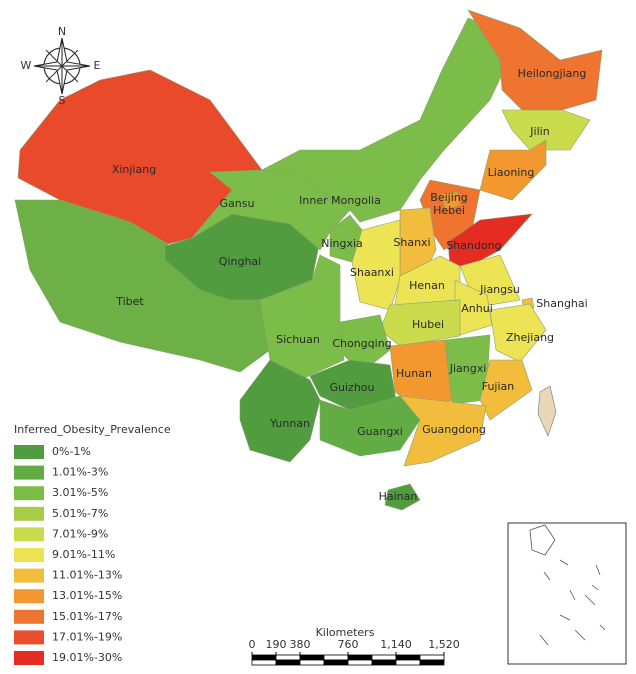  Describe the element at coordinates (252, 644) in the screenshot. I see `scale-label: 0` at that location.